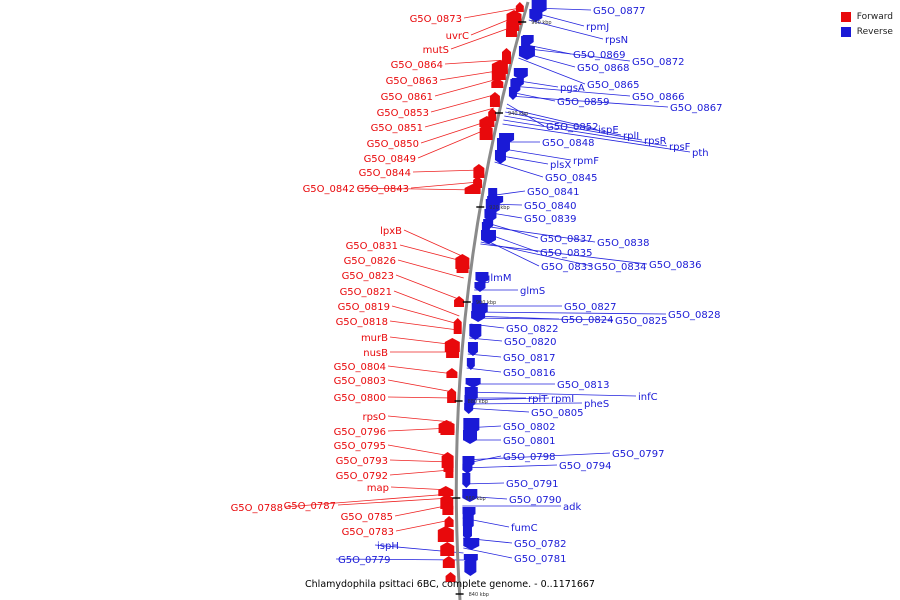 This screenshot has width=900, height=600. Describe the element at coordinates (586, 161) in the screenshot. I see `gene-label-rpmf: rpmF` at that location.